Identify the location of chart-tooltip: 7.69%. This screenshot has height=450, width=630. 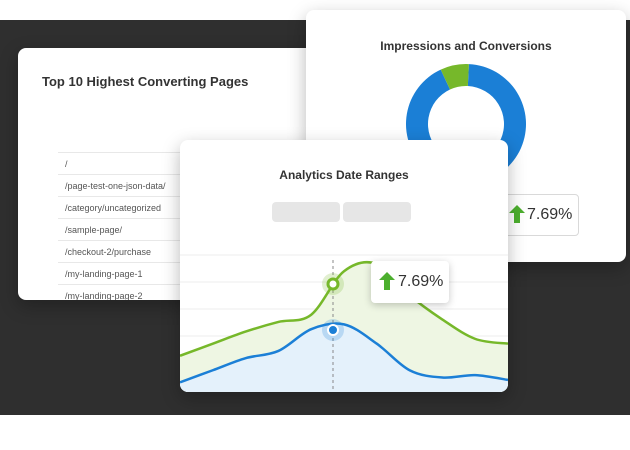
(410, 282).